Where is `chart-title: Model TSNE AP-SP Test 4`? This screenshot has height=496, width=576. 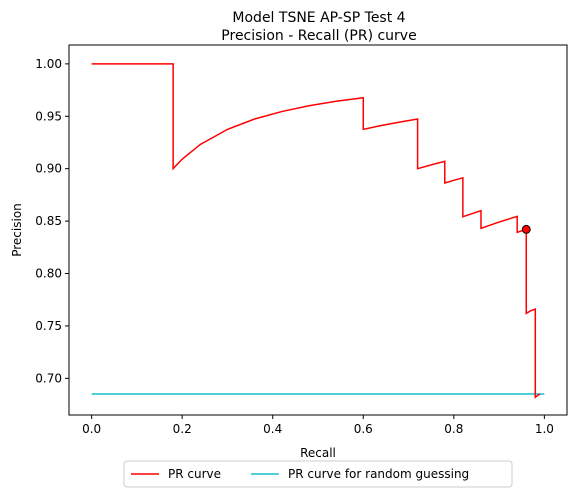
chart-title: Model TSNE AP-SP Test 4 is located at coordinates (318, 18).